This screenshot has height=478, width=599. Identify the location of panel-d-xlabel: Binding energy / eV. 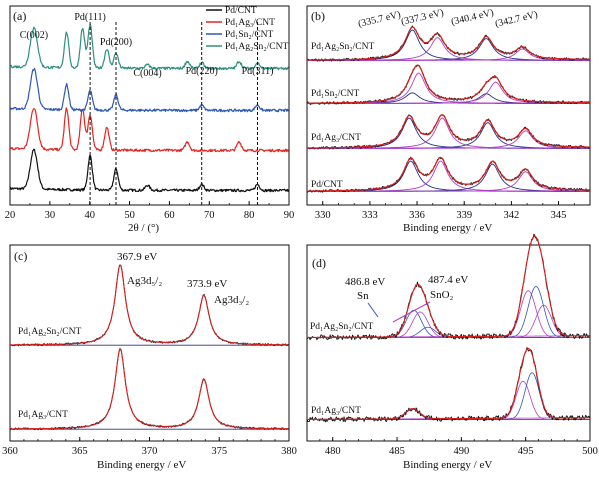
(447, 465).